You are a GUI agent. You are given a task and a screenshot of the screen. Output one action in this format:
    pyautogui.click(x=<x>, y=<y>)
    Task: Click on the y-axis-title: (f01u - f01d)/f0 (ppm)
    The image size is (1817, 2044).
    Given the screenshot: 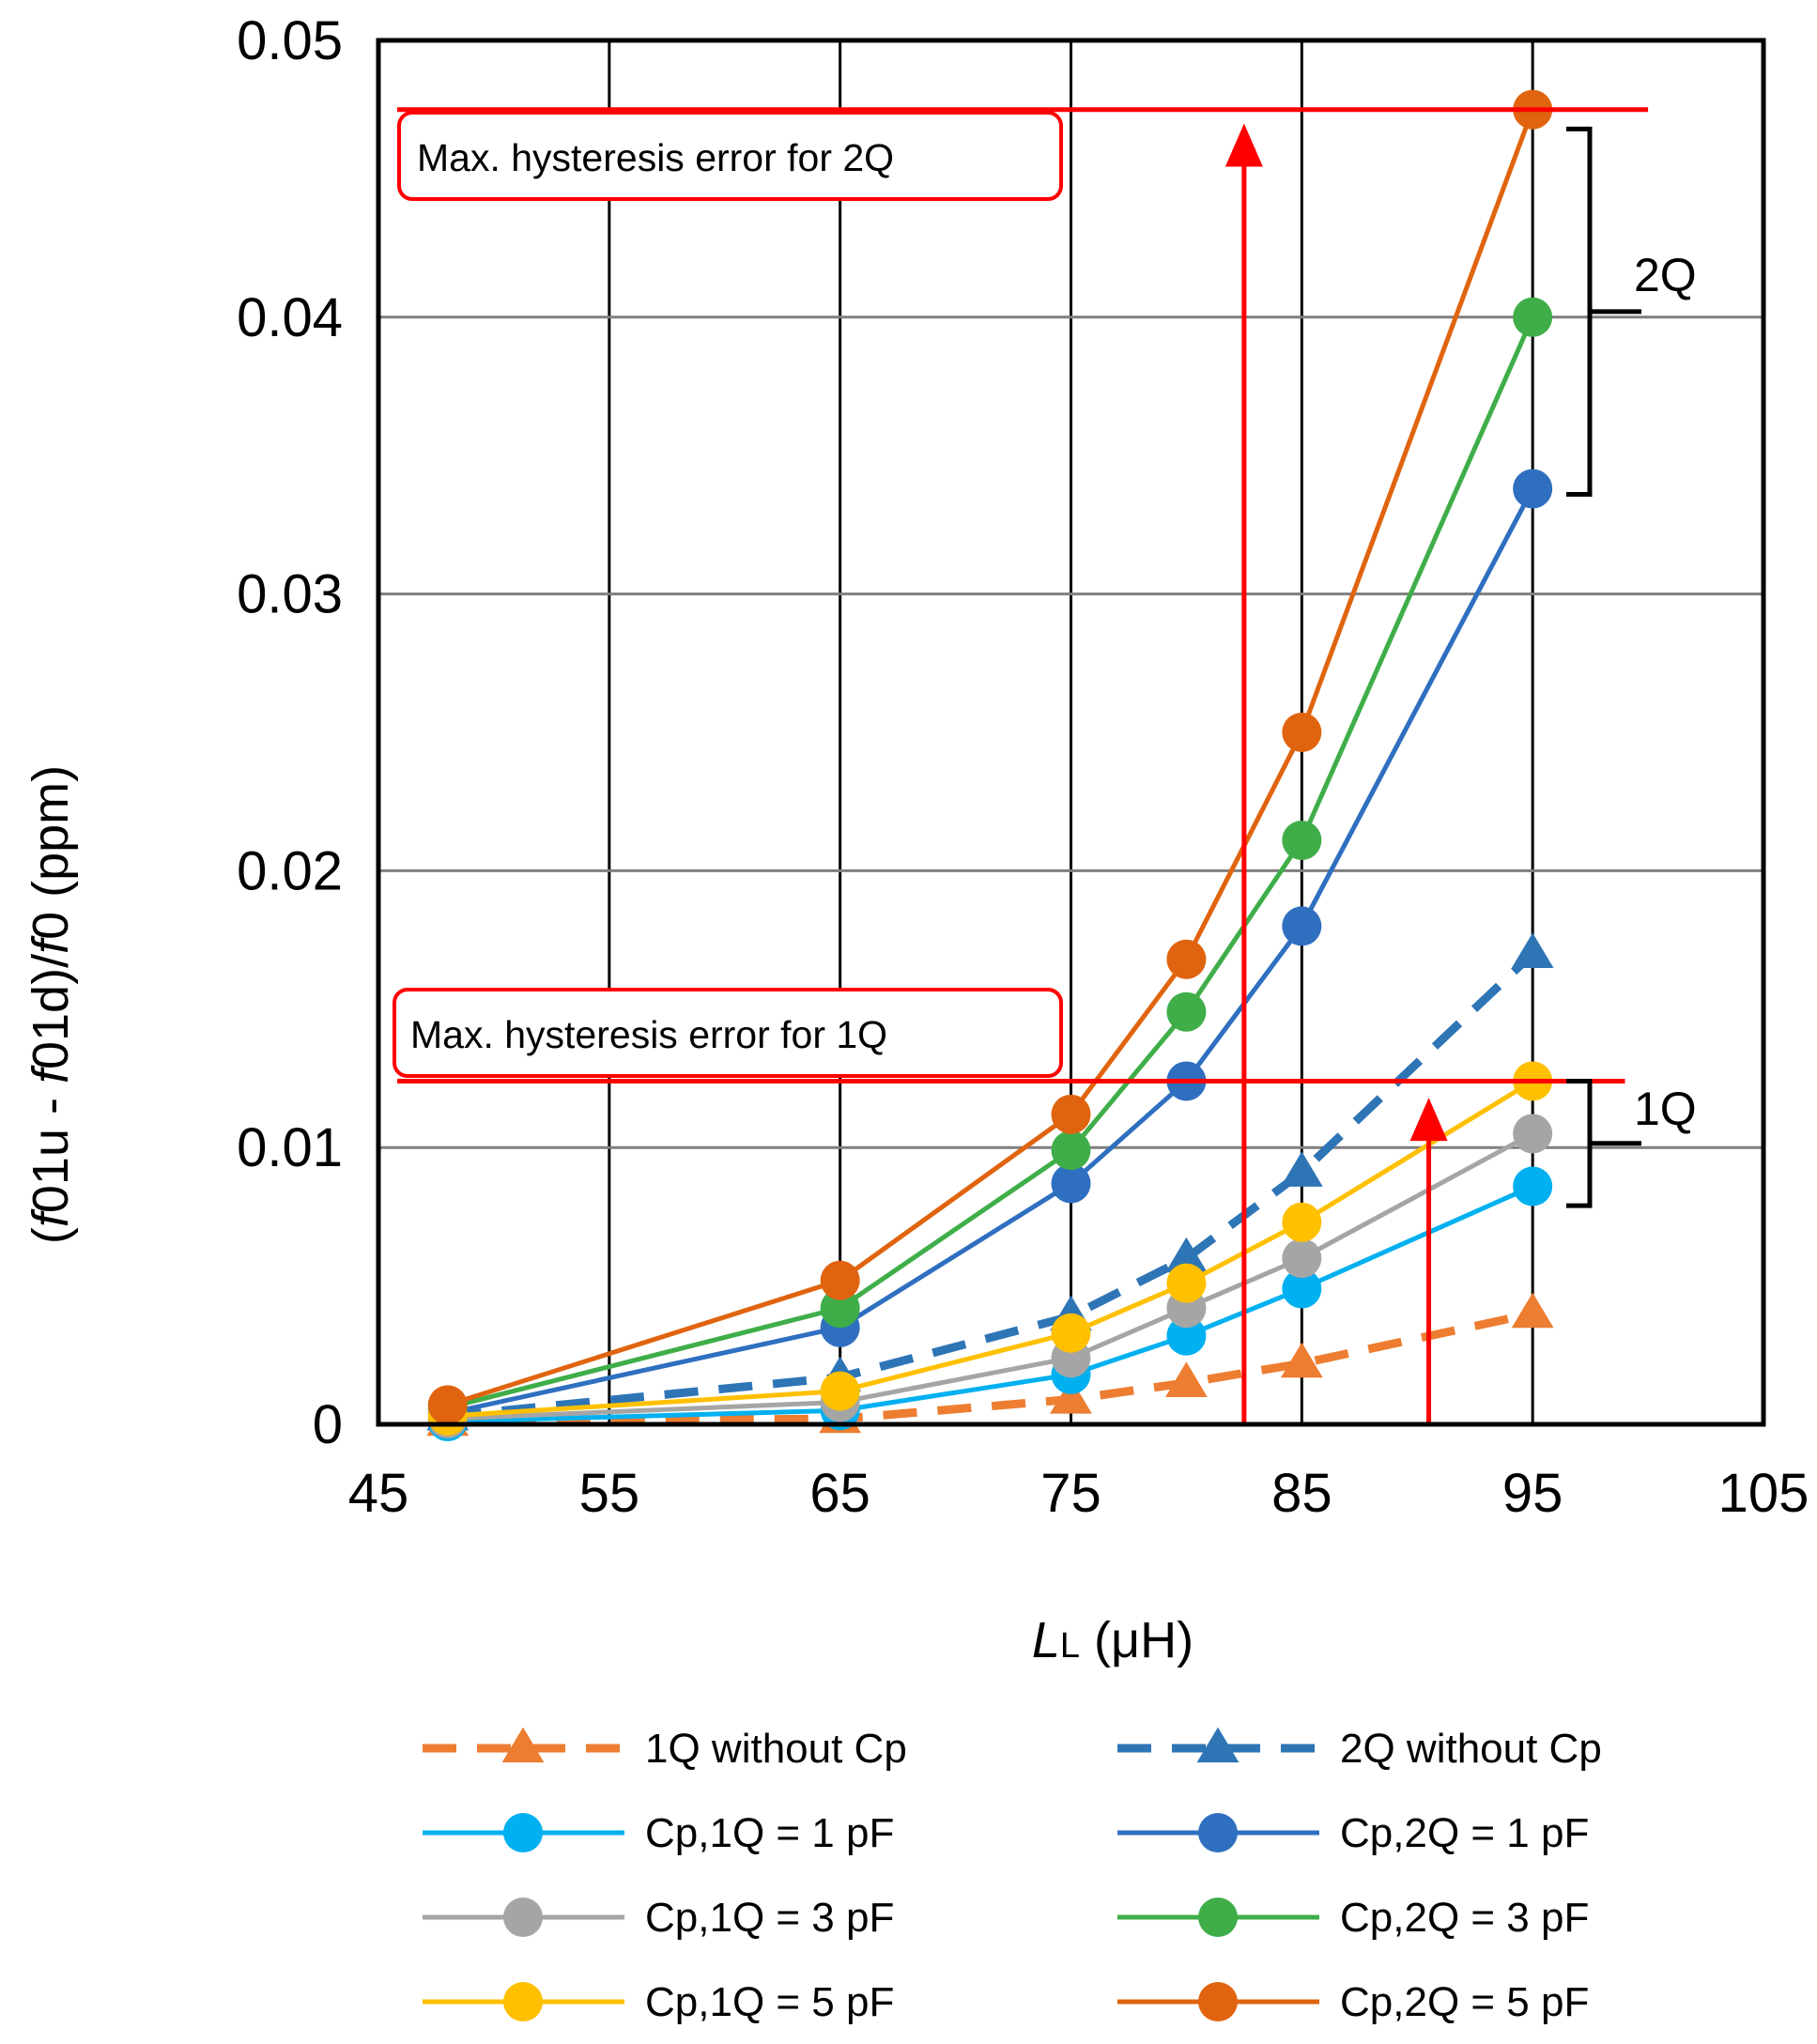 What is the action you would take?
    pyautogui.click(x=51, y=1004)
    